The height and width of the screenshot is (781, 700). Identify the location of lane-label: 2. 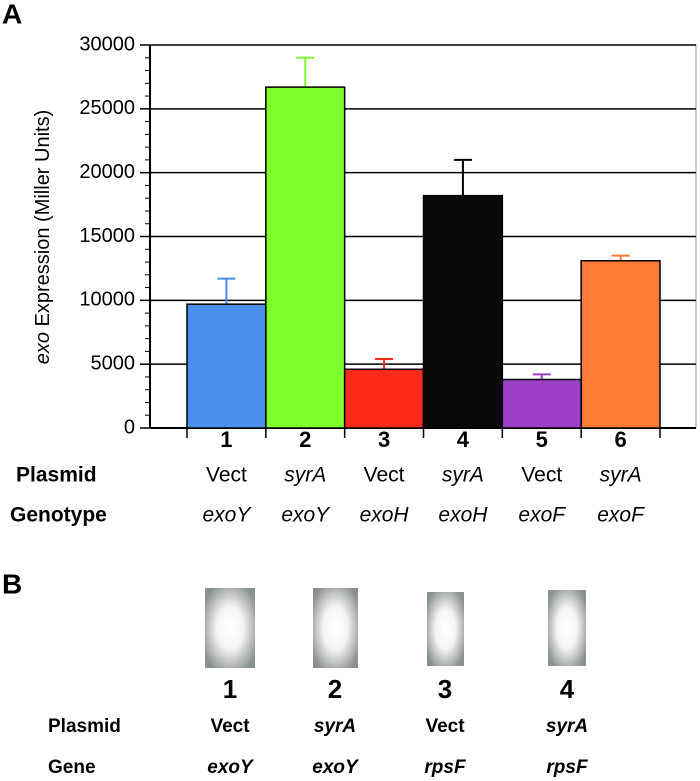
(335, 689).